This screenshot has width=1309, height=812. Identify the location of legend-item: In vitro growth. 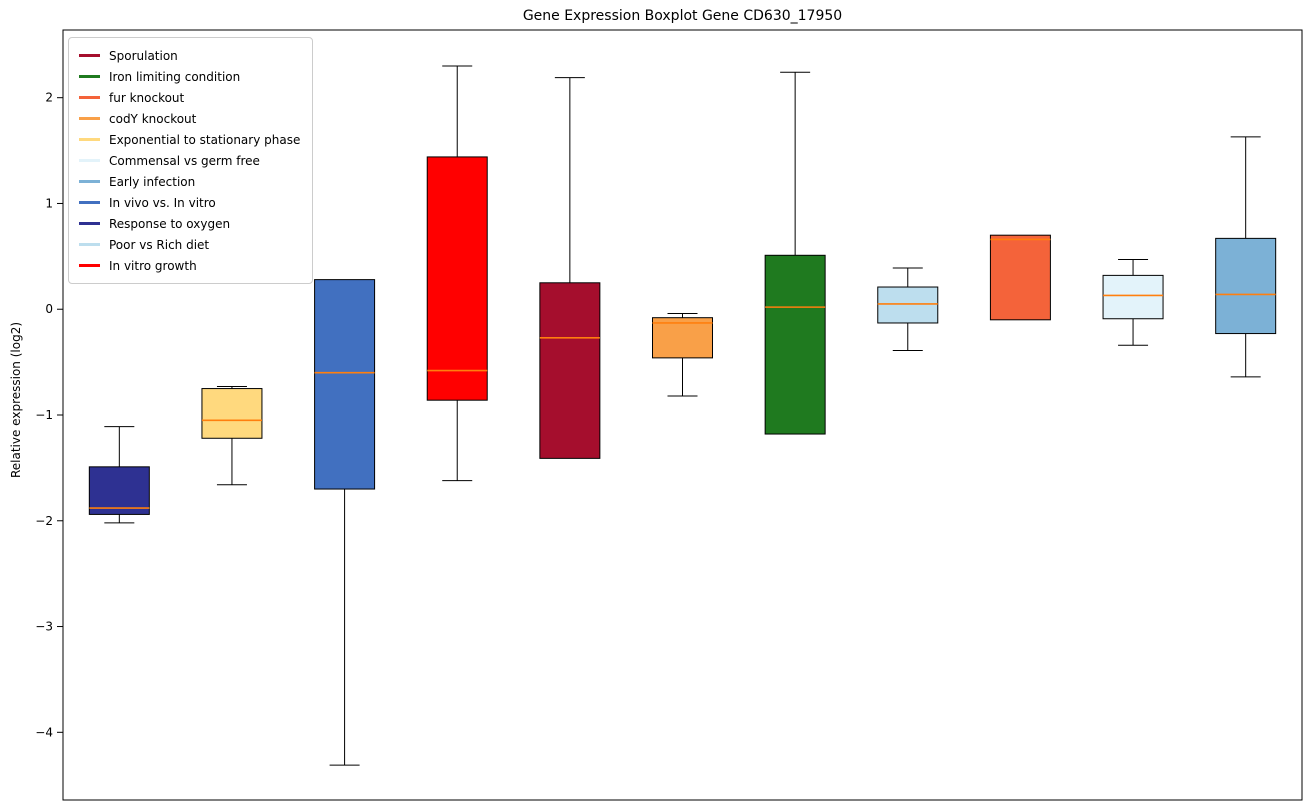
(189, 265).